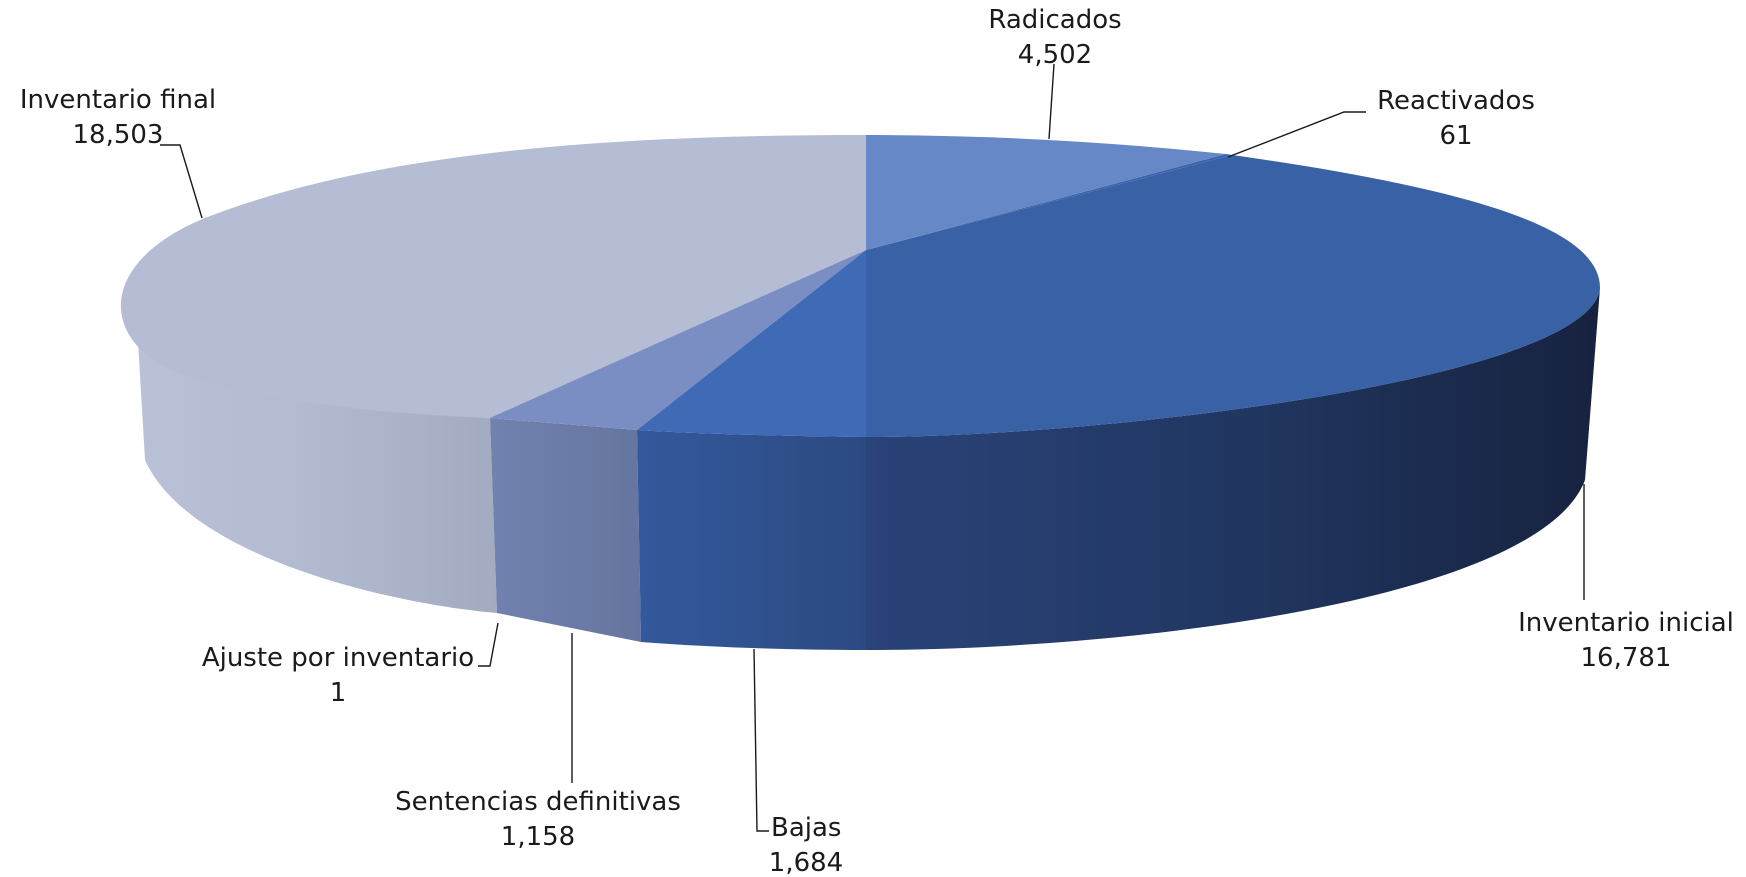 This screenshot has width=1746, height=877. What do you see at coordinates (1456, 101) in the screenshot?
I see `label-reactivados: Reactivados` at bounding box center [1456, 101].